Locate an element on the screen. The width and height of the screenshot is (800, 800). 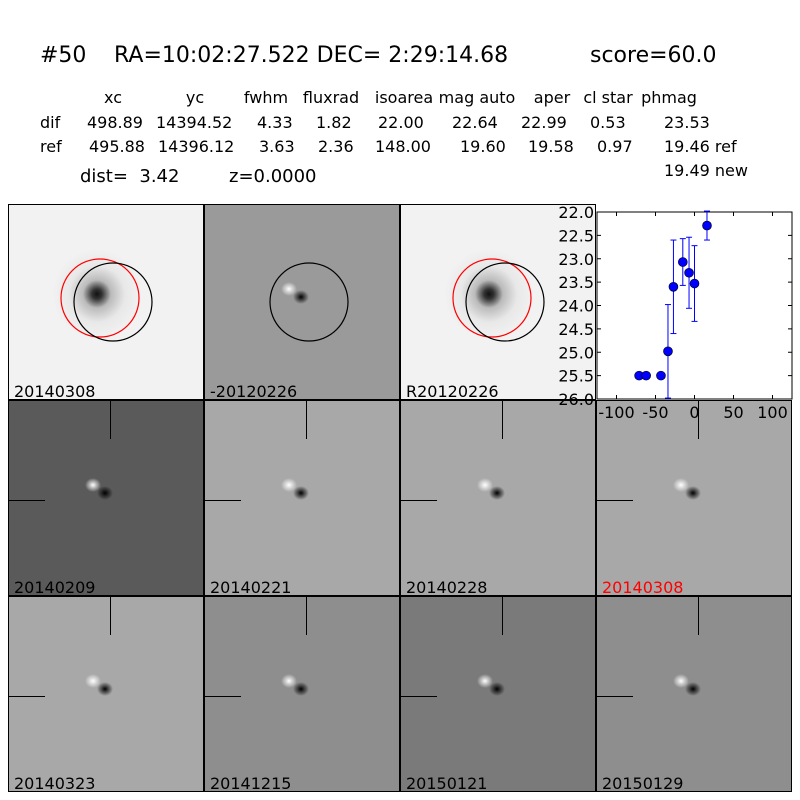
table-cell: 148.00 is located at coordinates (403, 146).